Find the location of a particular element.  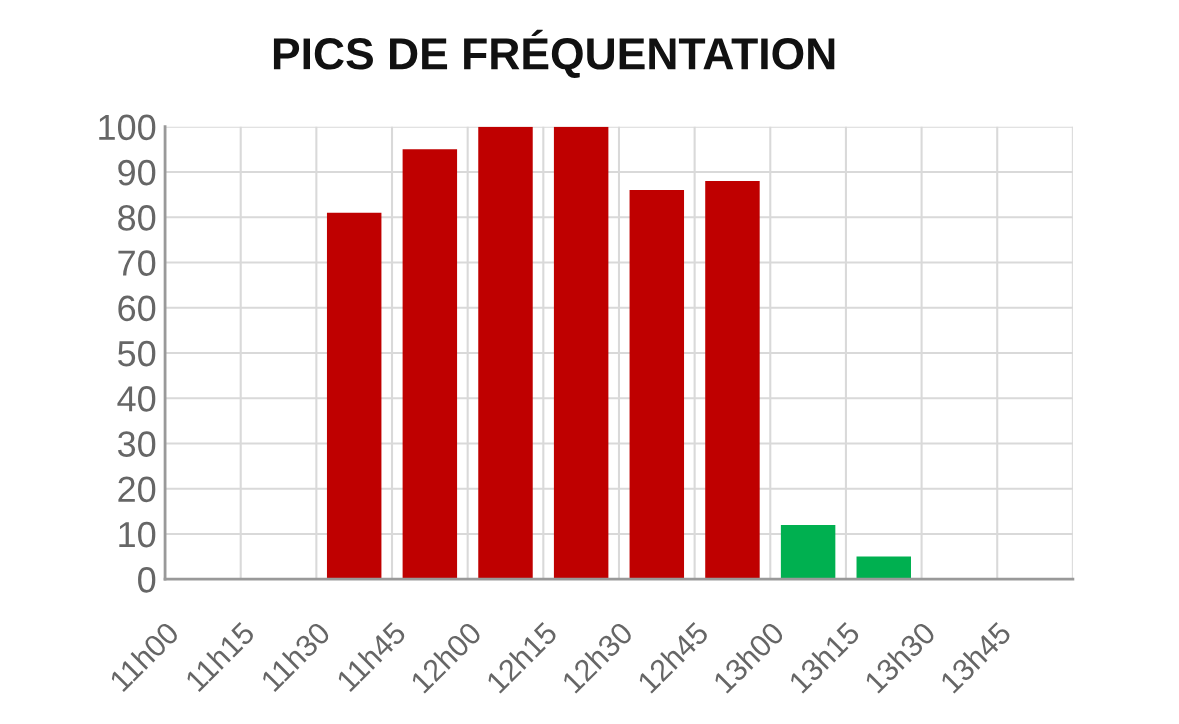

y-tick-label: 20 is located at coordinates (137, 489).